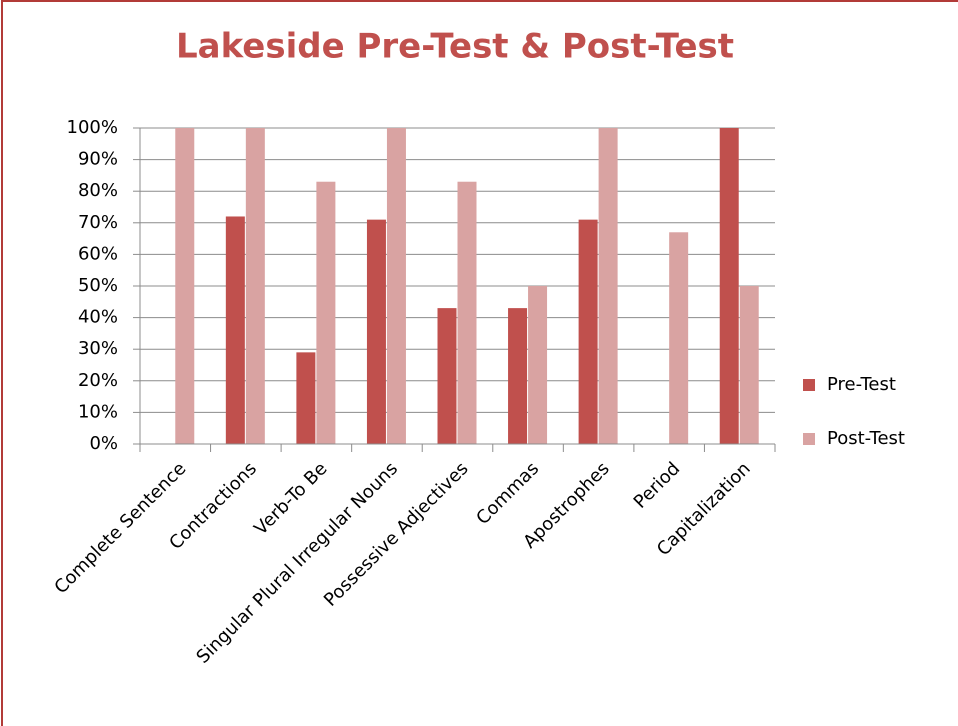 This screenshot has height=726, width=958. I want to click on y-tick-label: 80%, so click(98, 190).